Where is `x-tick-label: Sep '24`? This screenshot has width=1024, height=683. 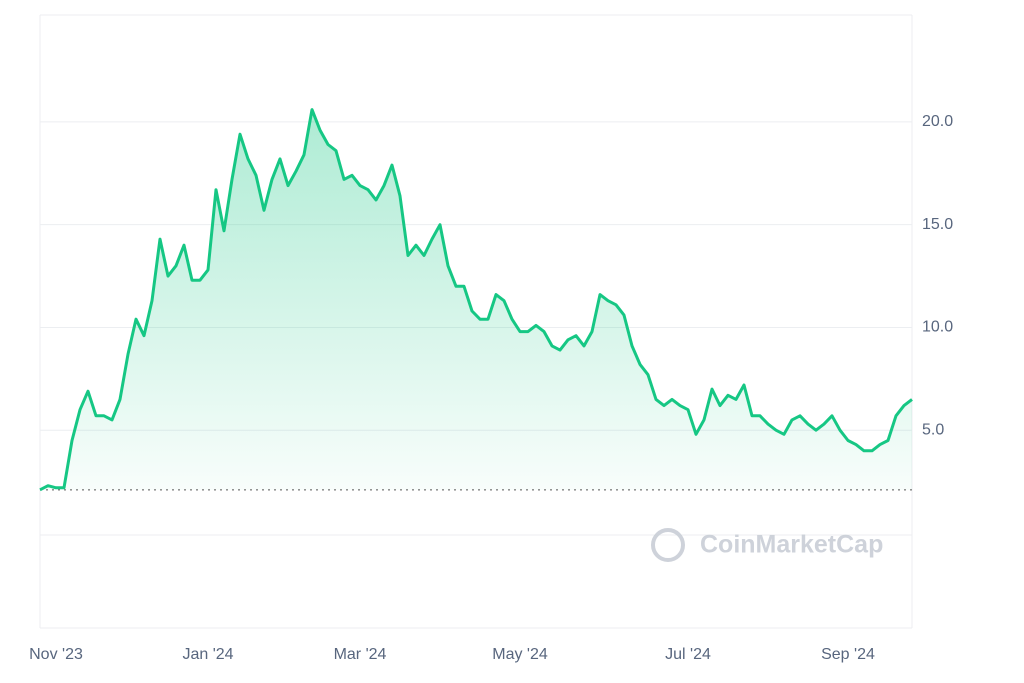
x-tick-label: Sep '24 is located at coordinates (848, 654).